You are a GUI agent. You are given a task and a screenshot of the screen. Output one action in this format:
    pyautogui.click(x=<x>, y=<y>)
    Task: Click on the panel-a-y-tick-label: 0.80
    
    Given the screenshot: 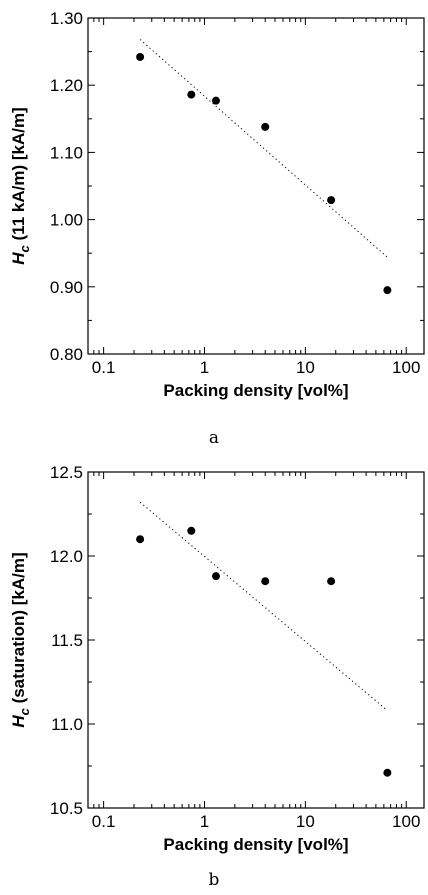 What is the action you would take?
    pyautogui.click(x=66, y=354)
    